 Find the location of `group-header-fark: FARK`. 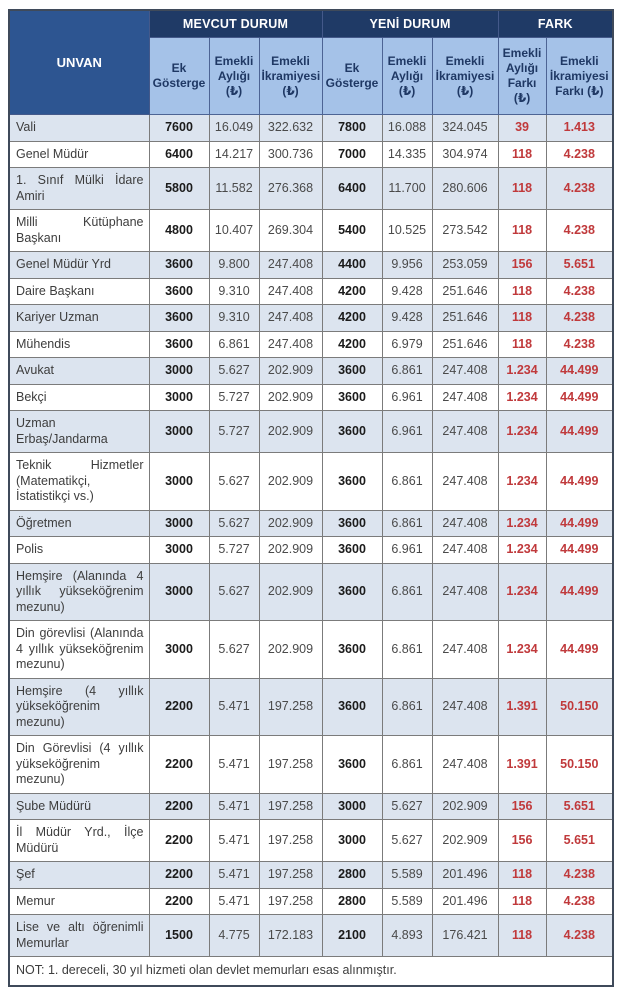

group-header-fark: FARK is located at coordinates (555, 23).